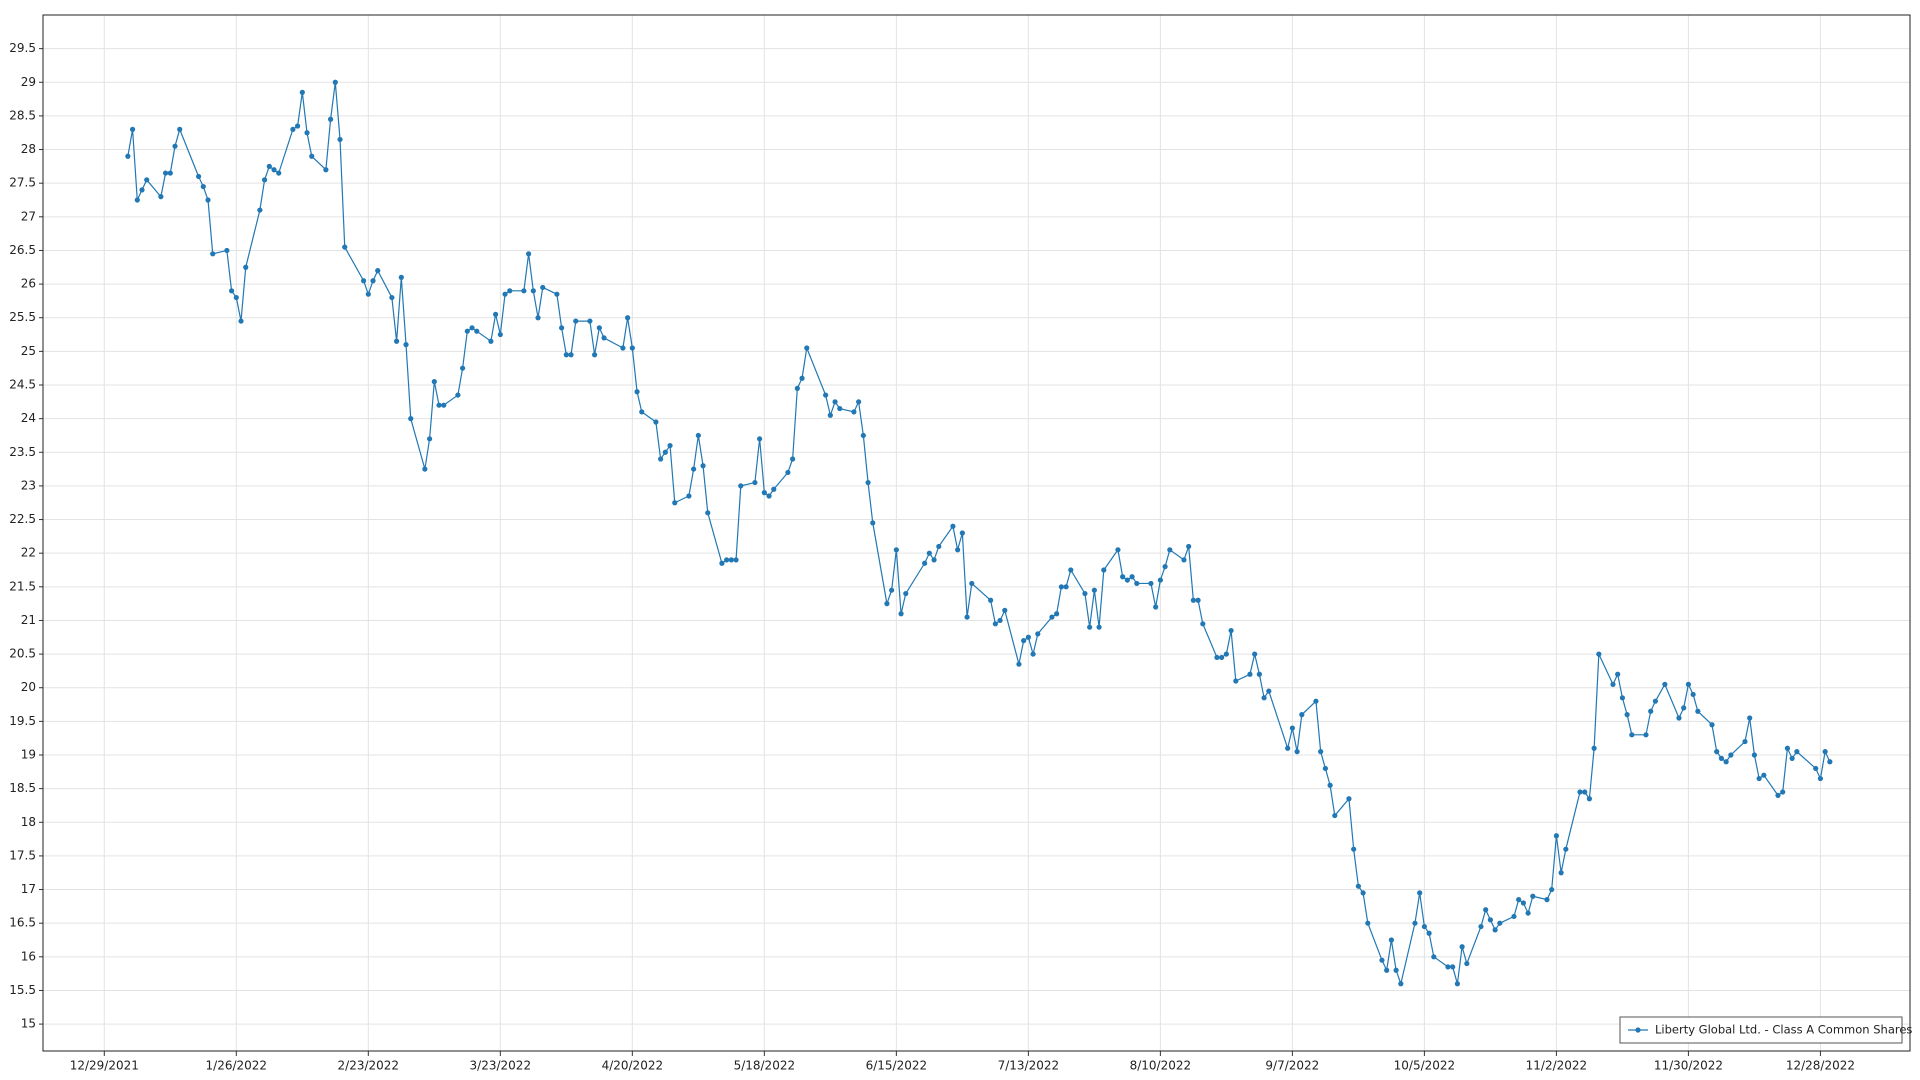 This screenshot has height=1080, width=1920. I want to click on y-tick-label: 29.5, so click(22, 48).